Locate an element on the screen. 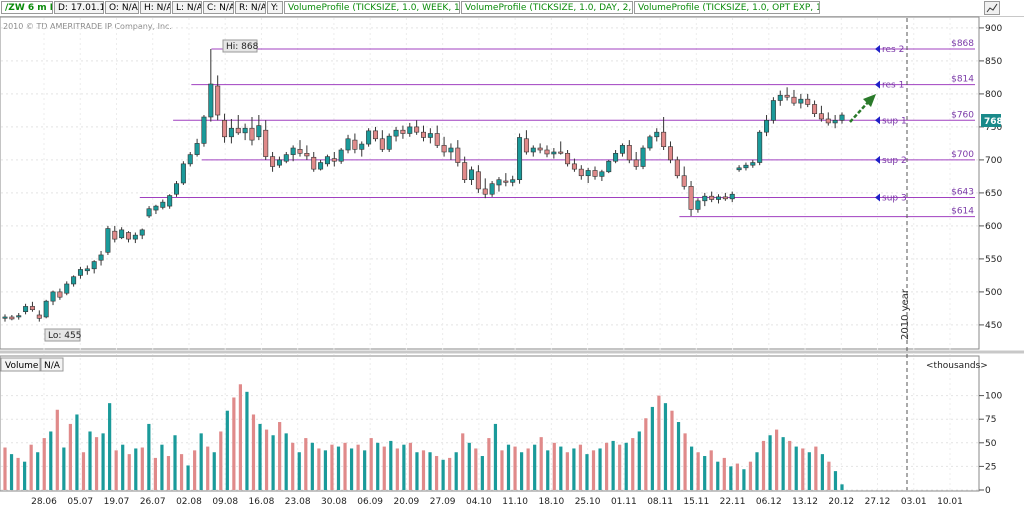 The width and height of the screenshot is (1024, 512). year-marker-label: 2010 year is located at coordinates (905, 314).